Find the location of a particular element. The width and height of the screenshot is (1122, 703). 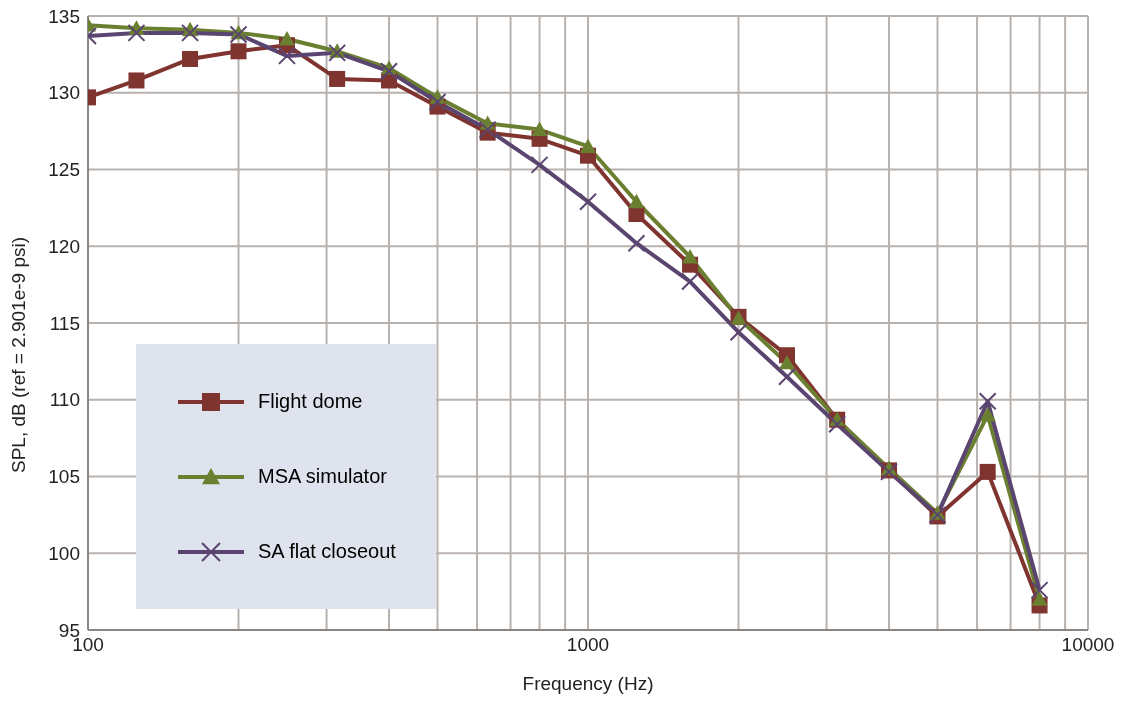

y-tick-label: 115 is located at coordinates (64, 323).